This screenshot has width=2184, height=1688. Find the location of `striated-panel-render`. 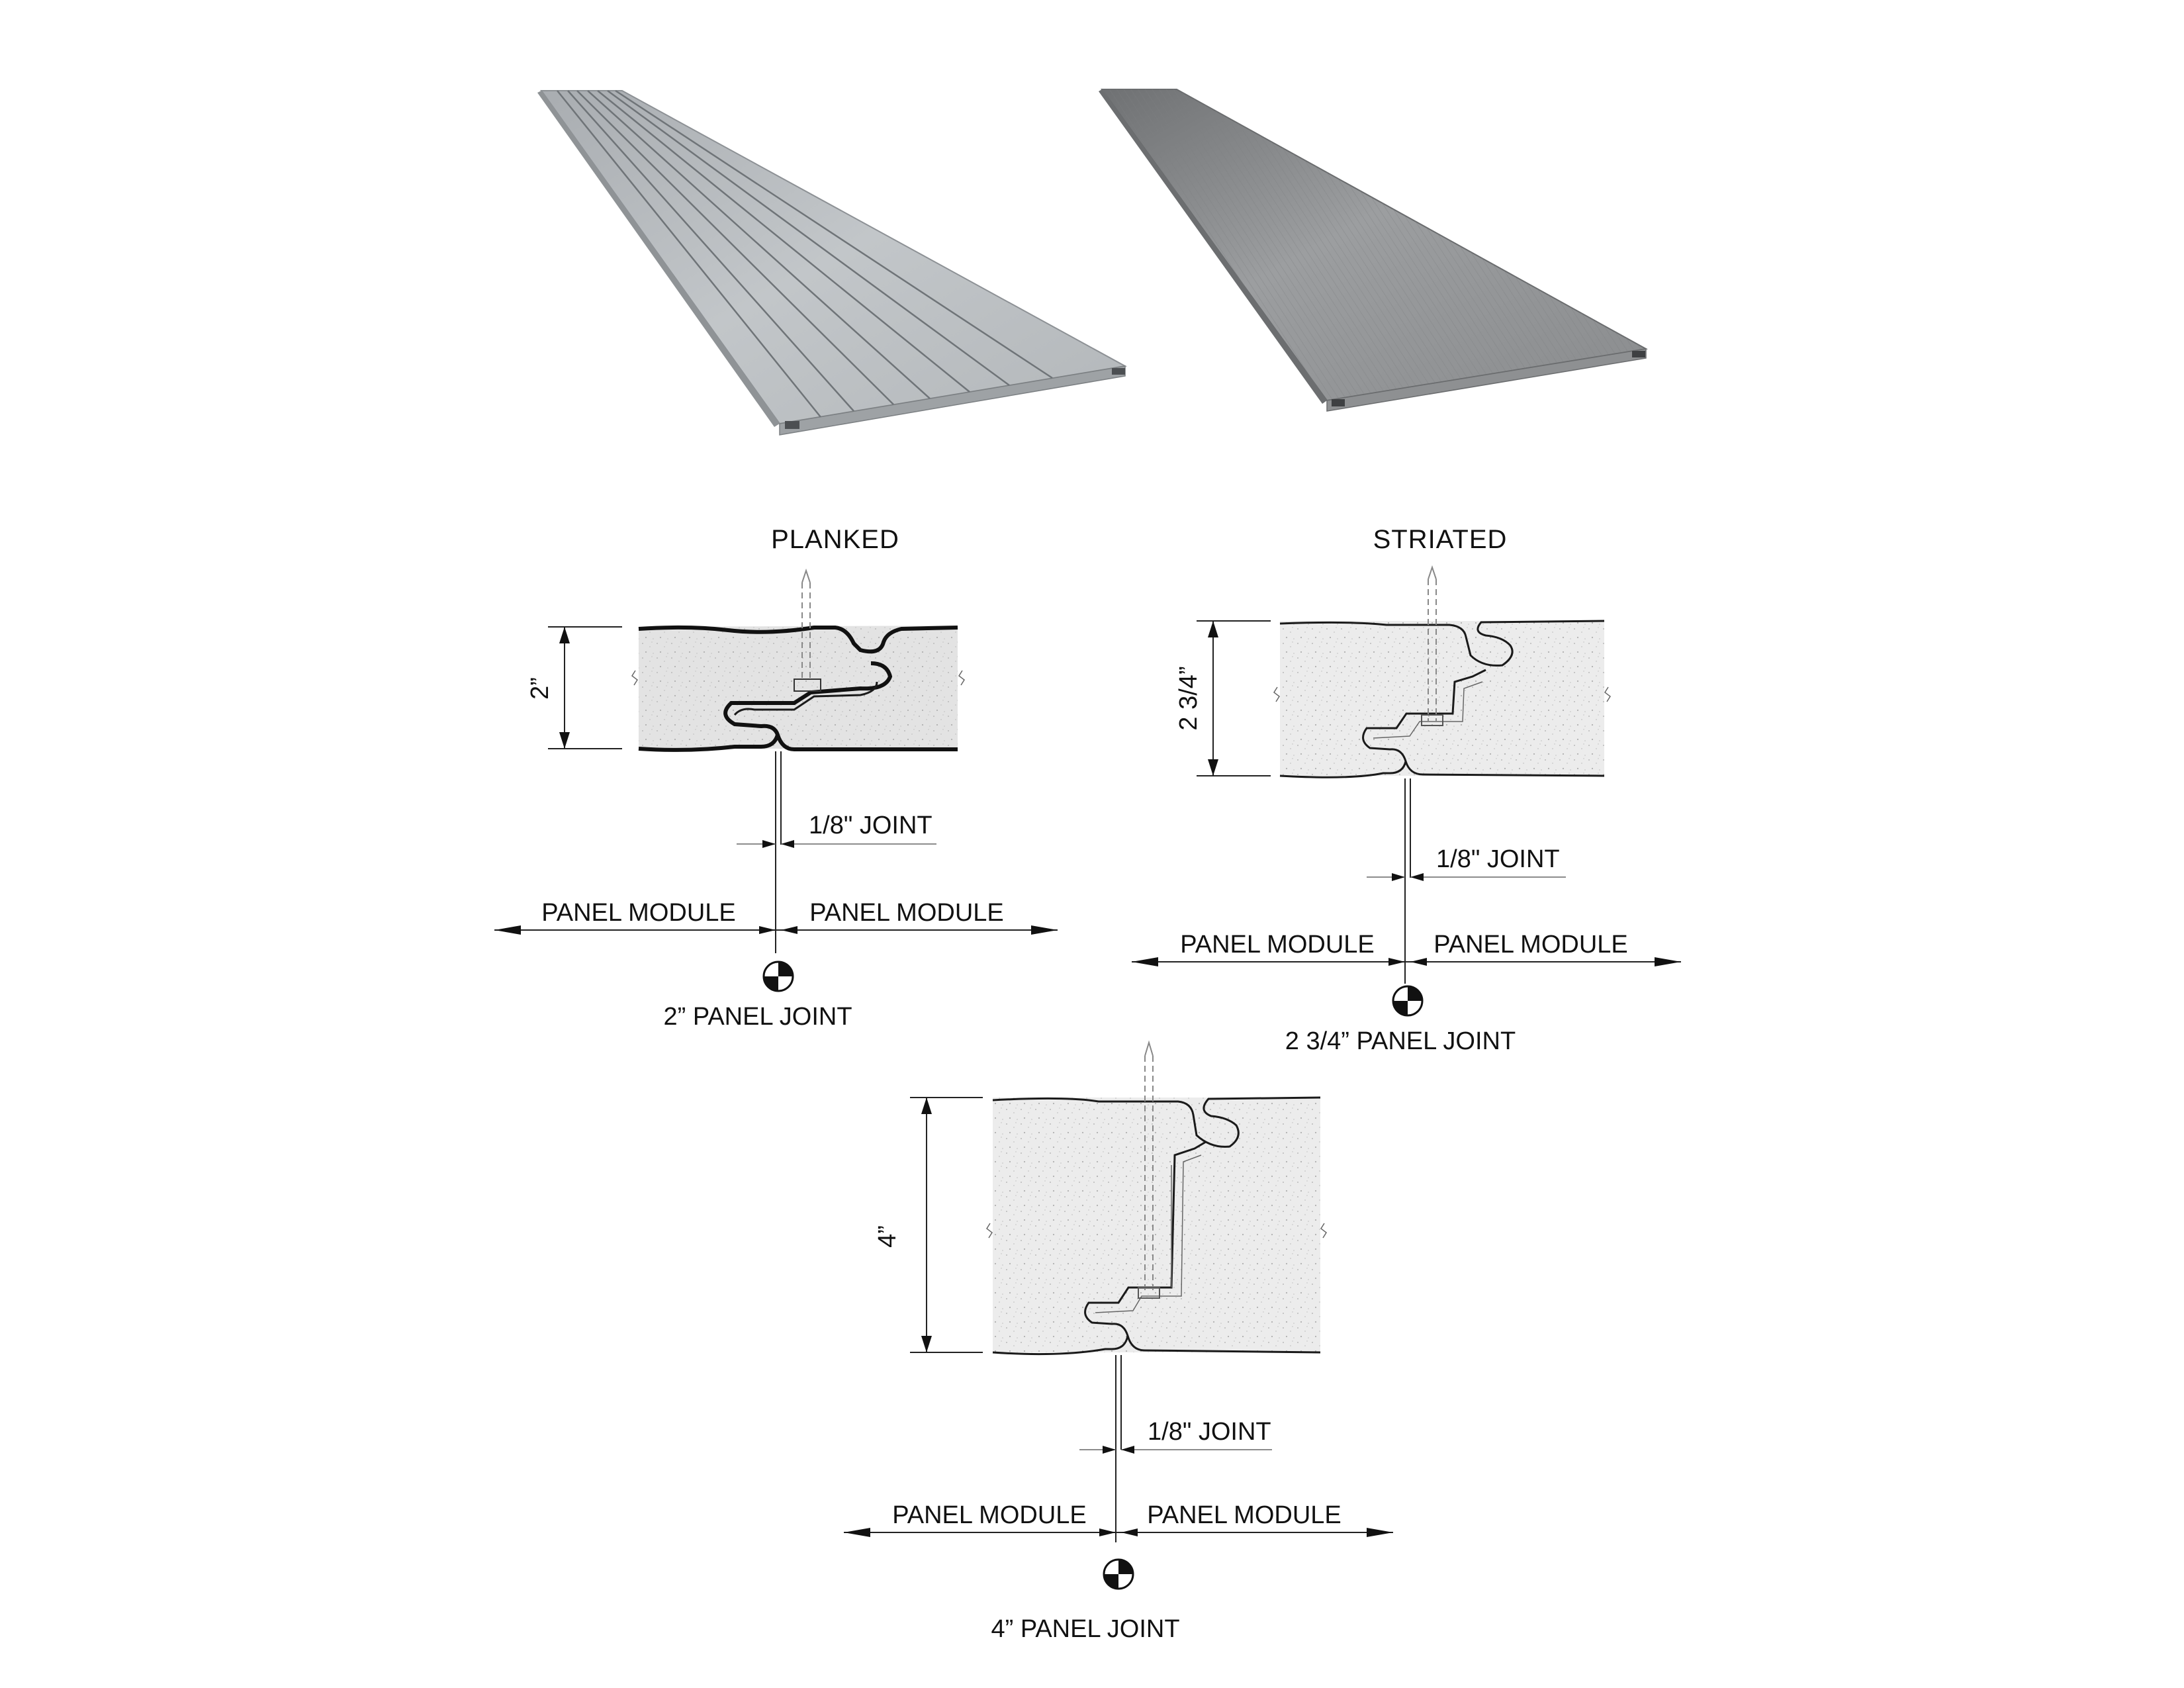

striated-panel-render is located at coordinates (1374, 250).